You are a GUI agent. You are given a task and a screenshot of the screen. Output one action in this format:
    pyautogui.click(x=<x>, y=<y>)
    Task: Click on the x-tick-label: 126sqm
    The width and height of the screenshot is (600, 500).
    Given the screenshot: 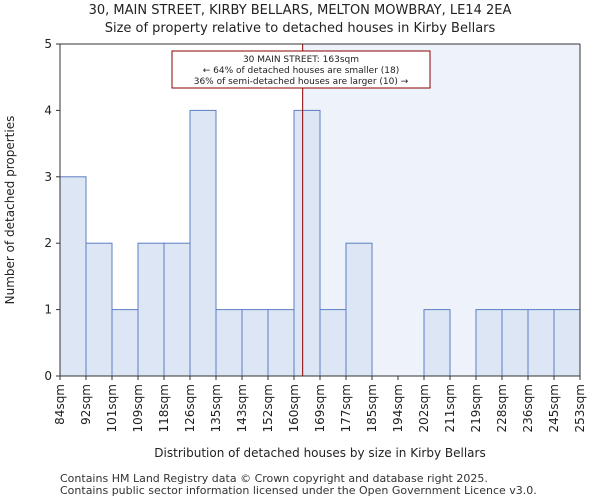 What is the action you would take?
    pyautogui.click(x=190, y=408)
    